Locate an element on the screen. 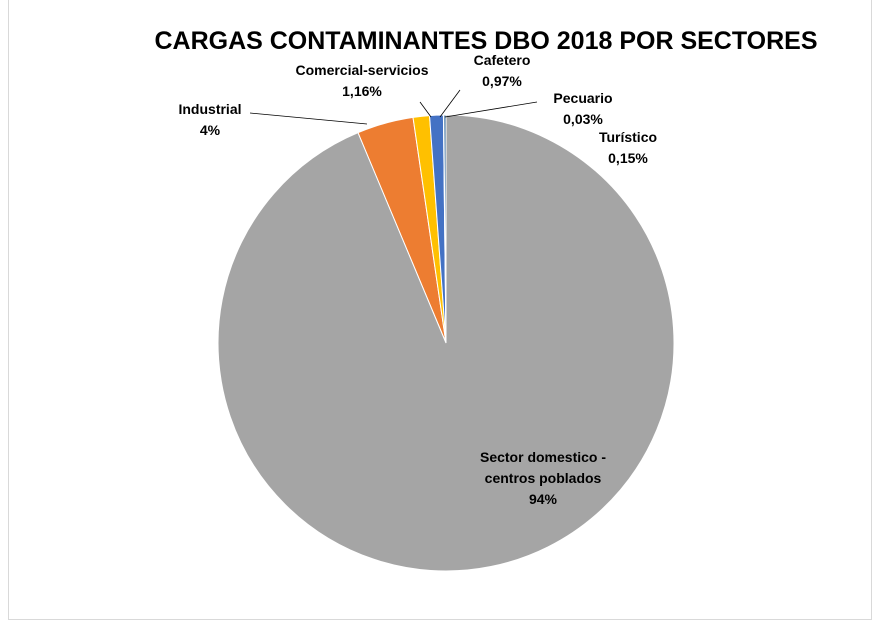  data-label-value: 0,15% is located at coordinates (628, 158).